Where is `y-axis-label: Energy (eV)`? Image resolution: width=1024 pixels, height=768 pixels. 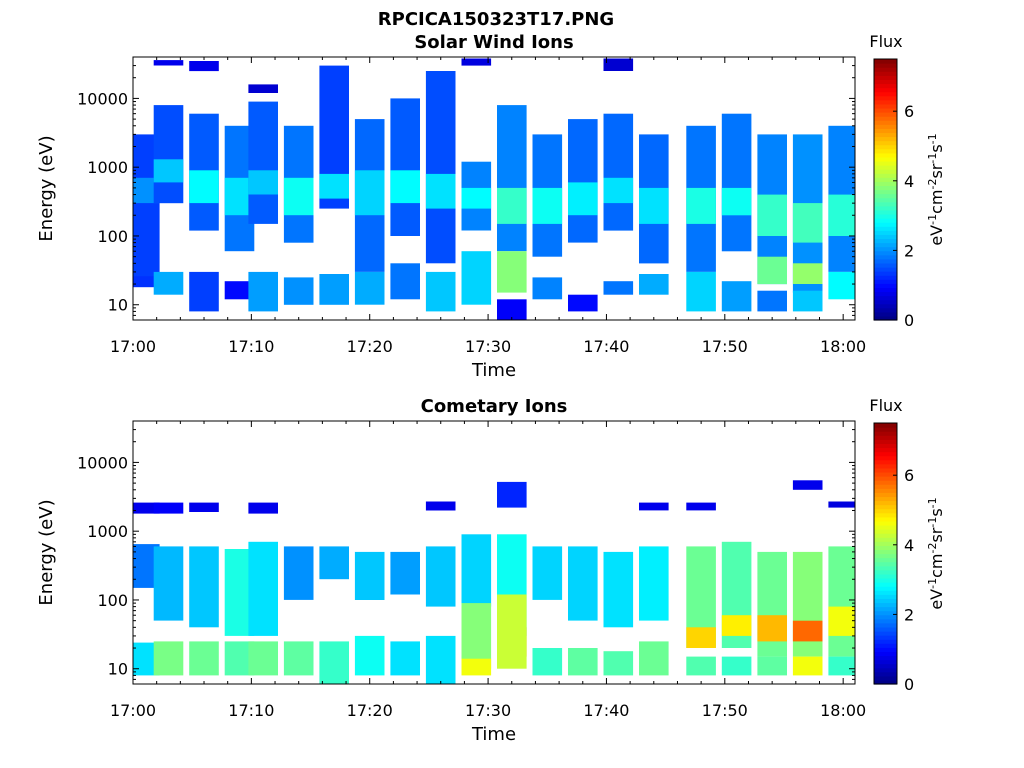 y-axis-label: Energy (eV) is located at coordinates (46, 188).